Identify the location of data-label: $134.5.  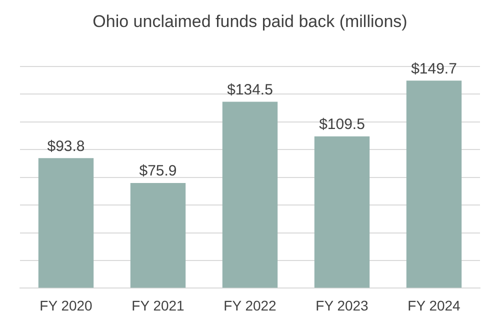
(250, 89).